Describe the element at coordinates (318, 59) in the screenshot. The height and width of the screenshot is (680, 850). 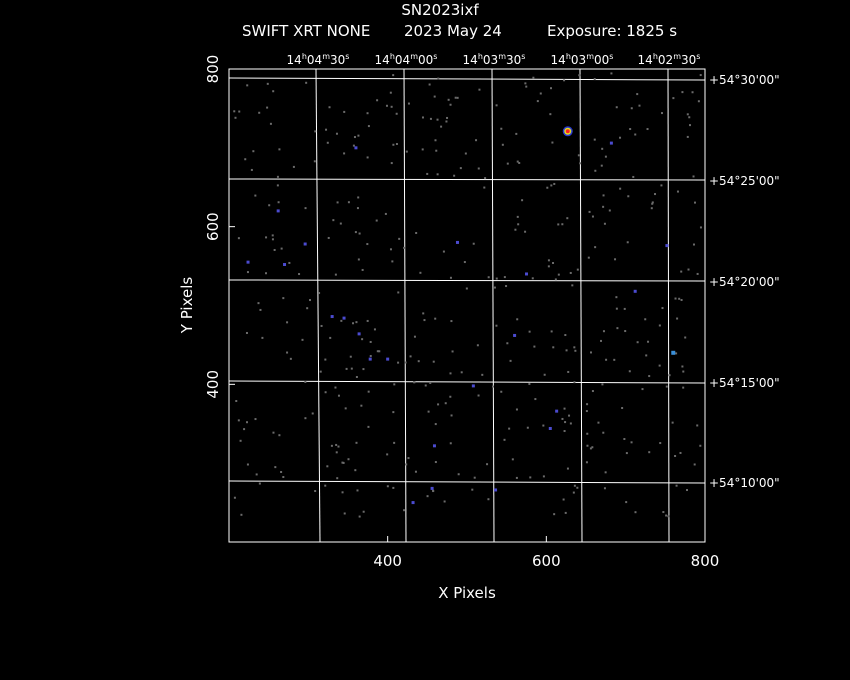
I see `ra-tick-label: 14h04m30s` at that location.